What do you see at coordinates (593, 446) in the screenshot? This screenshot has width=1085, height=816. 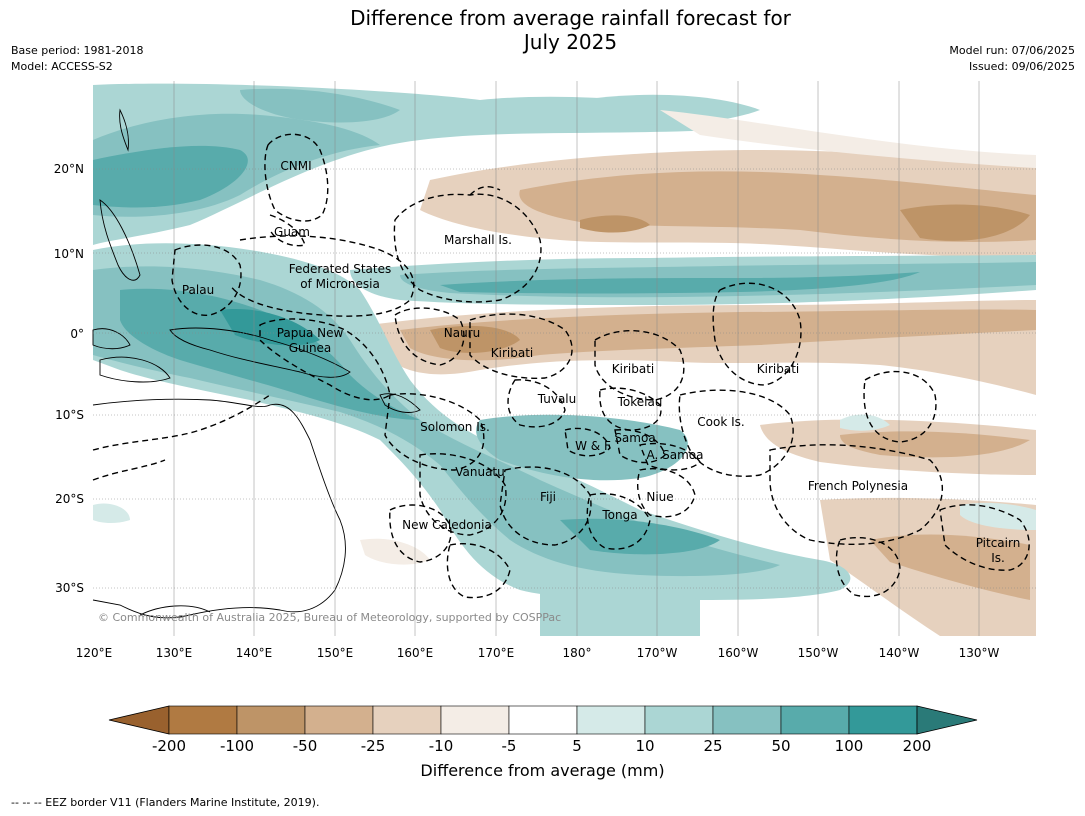 I see `place-label-wallis-futuna: W & F` at bounding box center [593, 446].